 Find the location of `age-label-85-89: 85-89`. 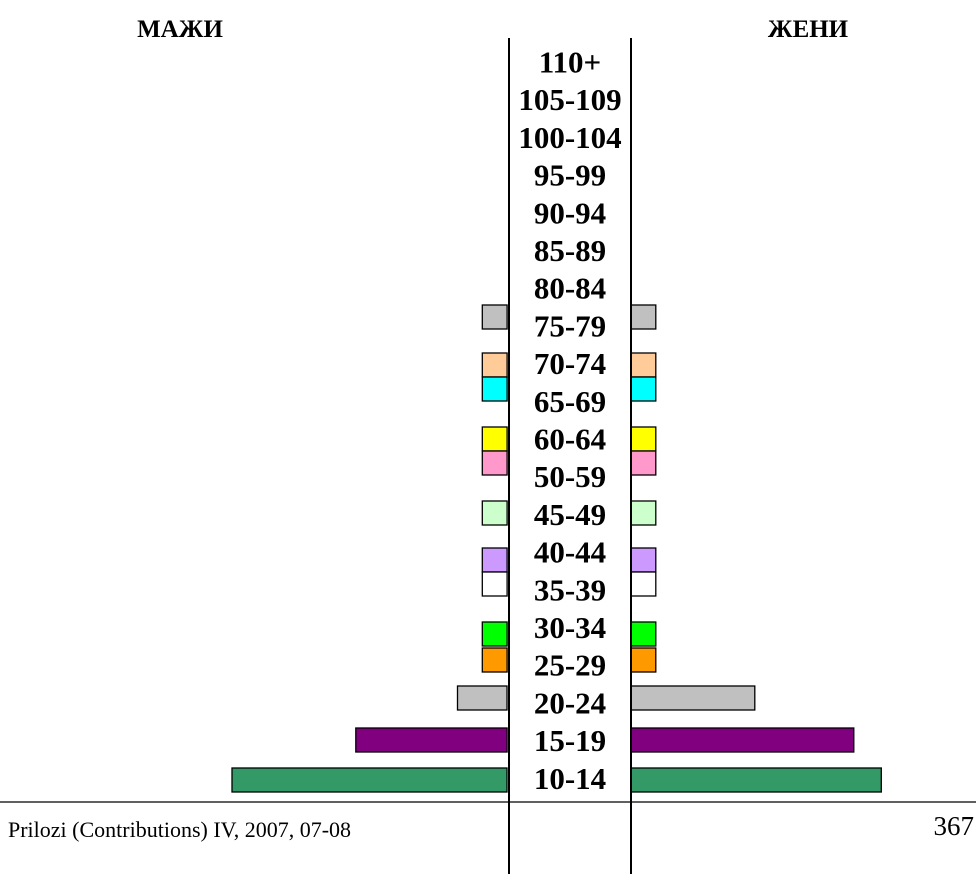

age-label-85-89: 85-89 is located at coordinates (570, 250).